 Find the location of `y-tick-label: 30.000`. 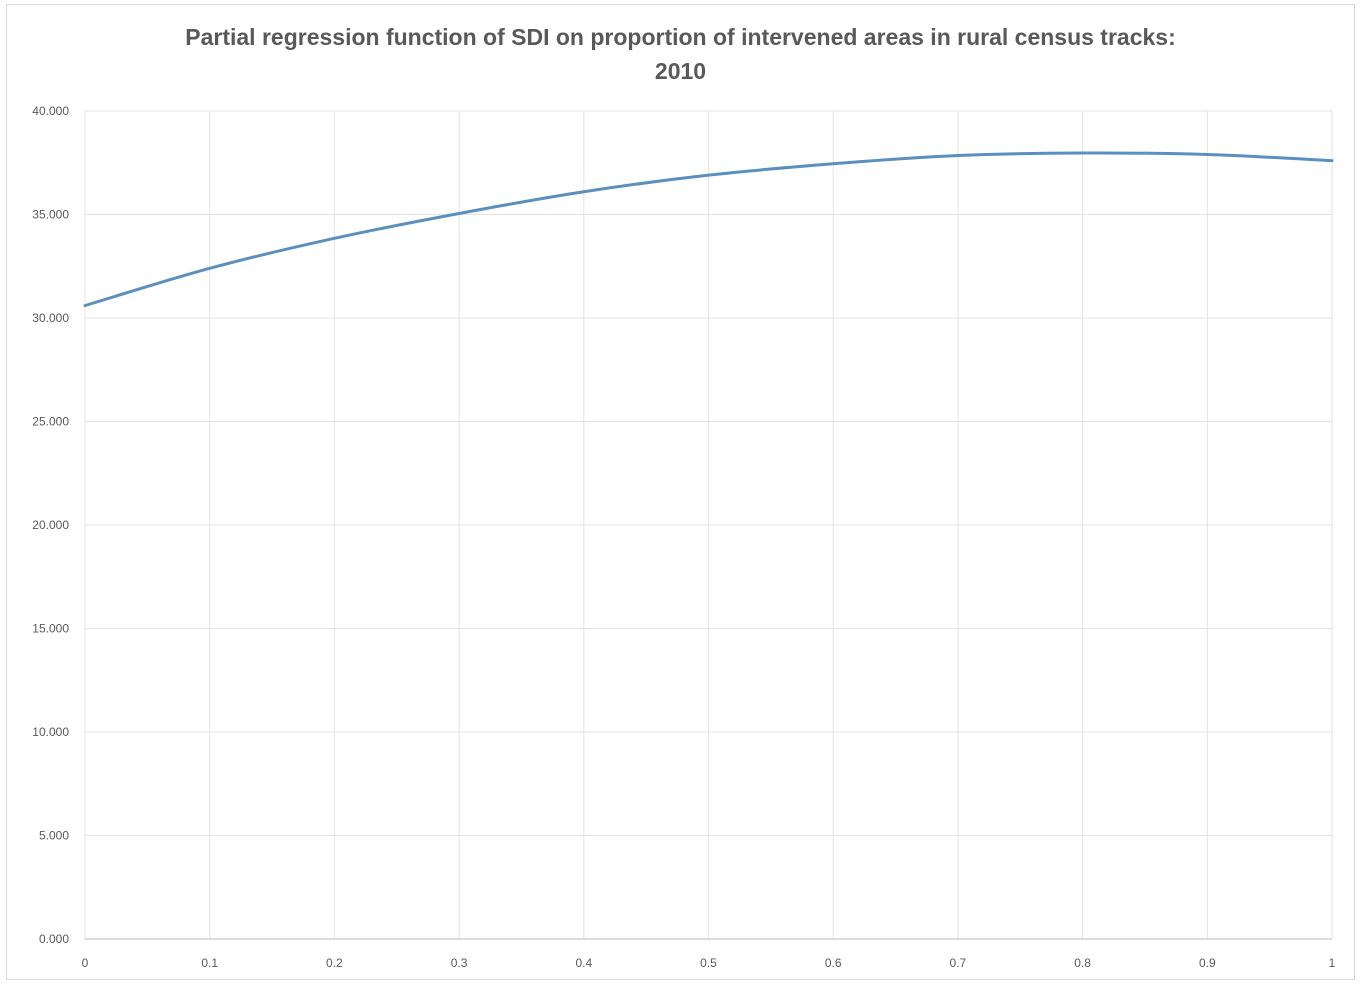

y-tick-label: 30.000 is located at coordinates (50, 318).